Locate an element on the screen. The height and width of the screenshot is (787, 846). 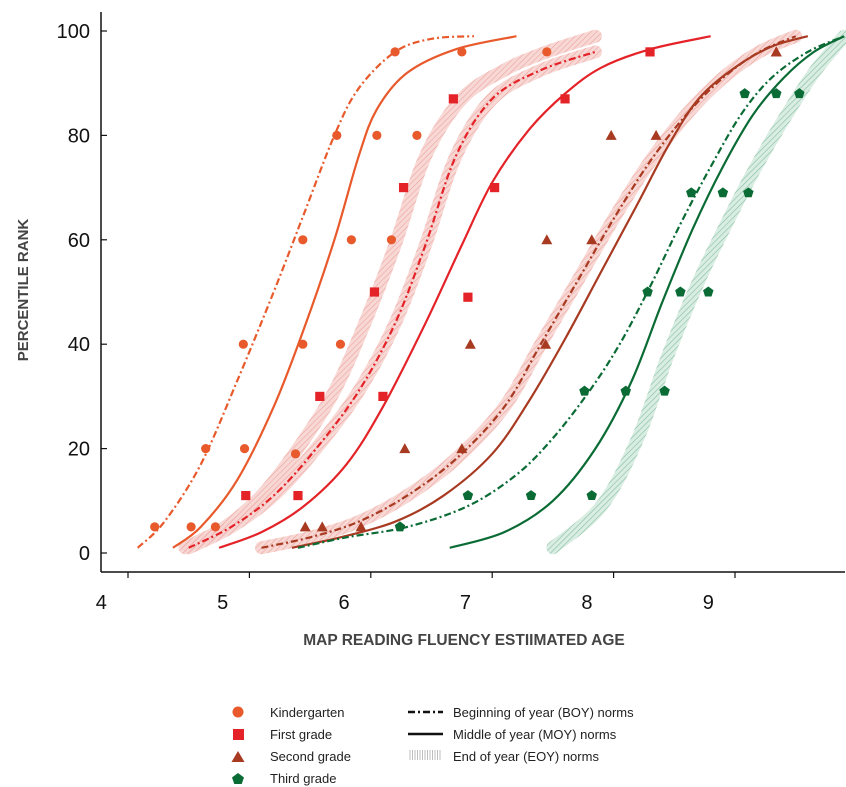
x-axis-title: MAP READING FLUENCY ESTIIMATED AGE is located at coordinates (464, 640).